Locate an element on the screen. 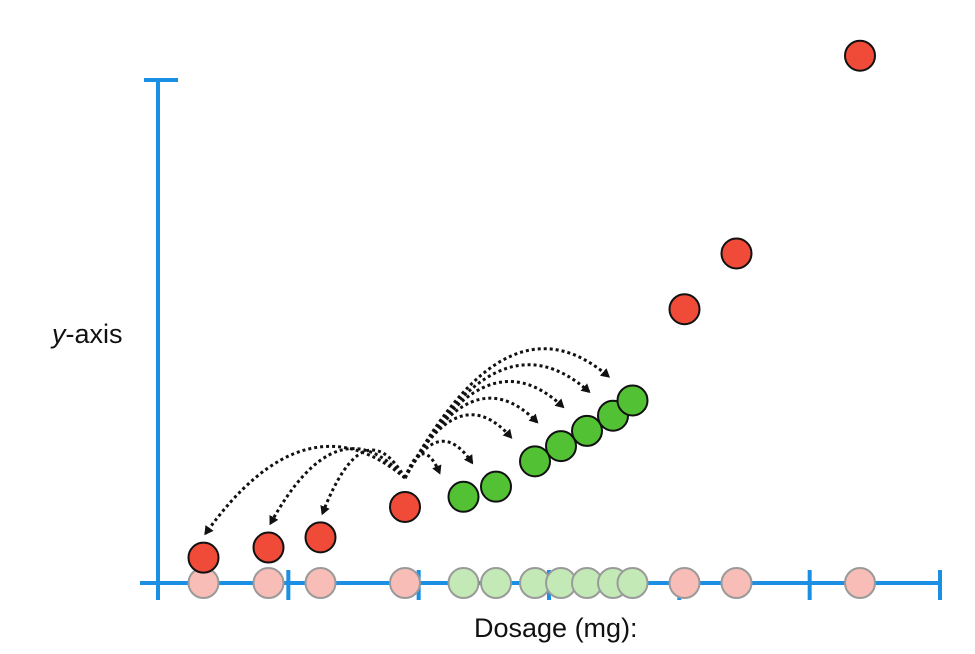  dotted-arrows is located at coordinates (407, 441).